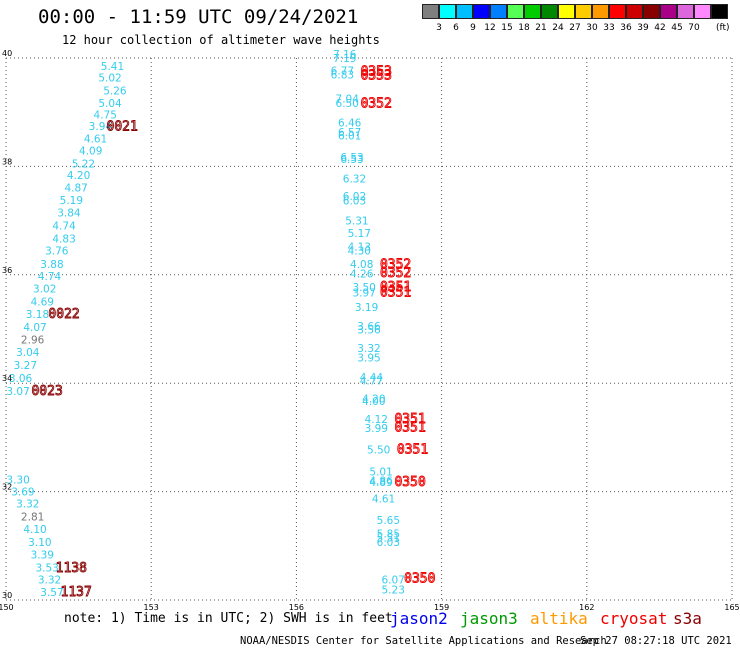 Image resolution: width=740 pixels, height=650 pixels. Describe the element at coordinates (7, 161) in the screenshot. I see `lat-tick-label: 38` at that location.